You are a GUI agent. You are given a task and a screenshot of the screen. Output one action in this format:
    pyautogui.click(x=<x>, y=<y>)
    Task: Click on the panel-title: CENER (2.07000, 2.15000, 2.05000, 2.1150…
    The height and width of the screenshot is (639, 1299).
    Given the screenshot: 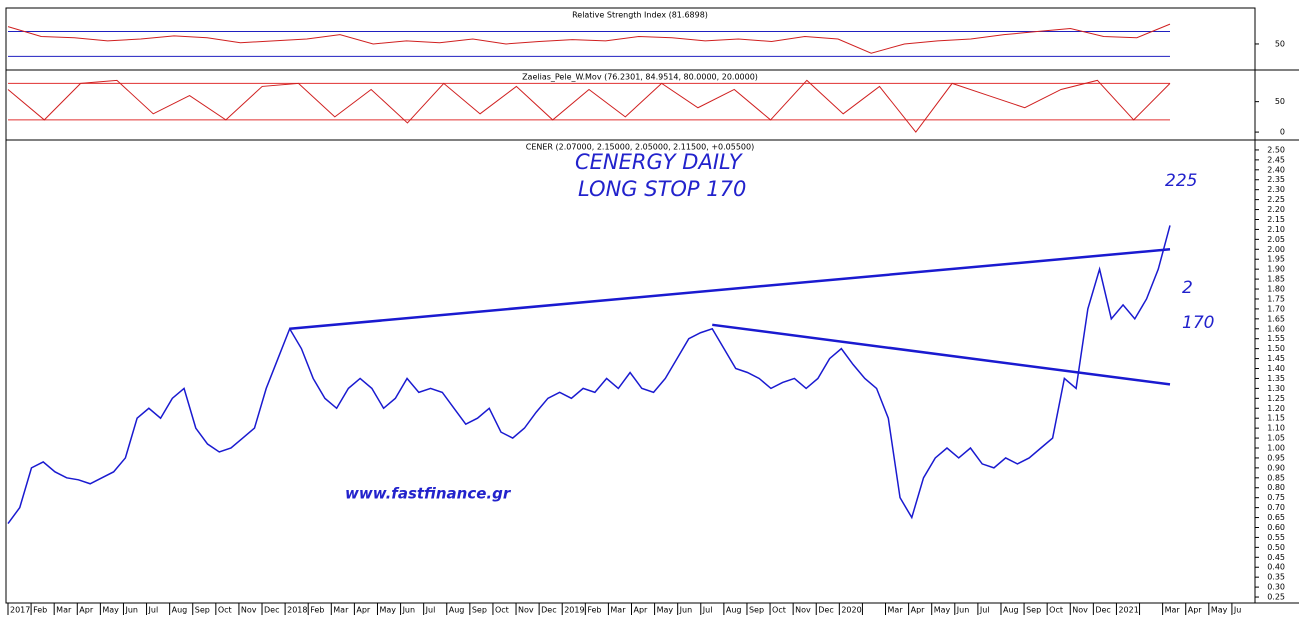 What is the action you would take?
    pyautogui.click(x=640, y=147)
    